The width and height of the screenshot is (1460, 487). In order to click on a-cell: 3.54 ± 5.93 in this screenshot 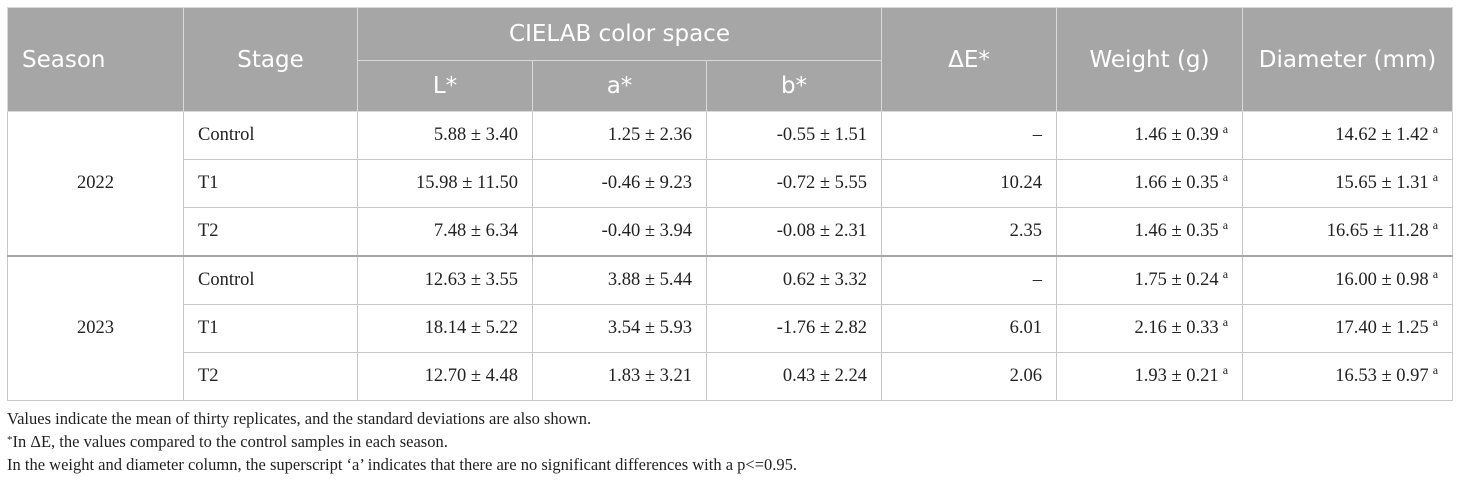, I will do `click(619, 328)`.